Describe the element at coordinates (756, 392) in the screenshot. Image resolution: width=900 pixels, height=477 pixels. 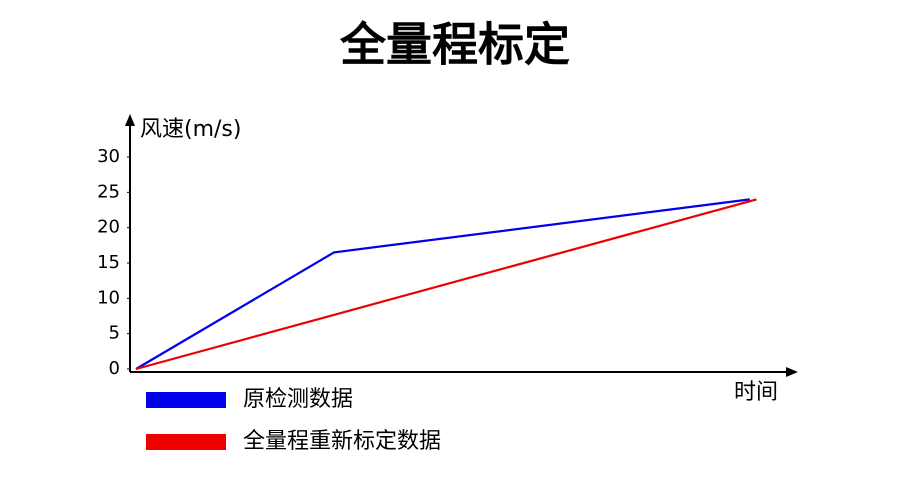
I see `x-axis-label: 时间` at that location.